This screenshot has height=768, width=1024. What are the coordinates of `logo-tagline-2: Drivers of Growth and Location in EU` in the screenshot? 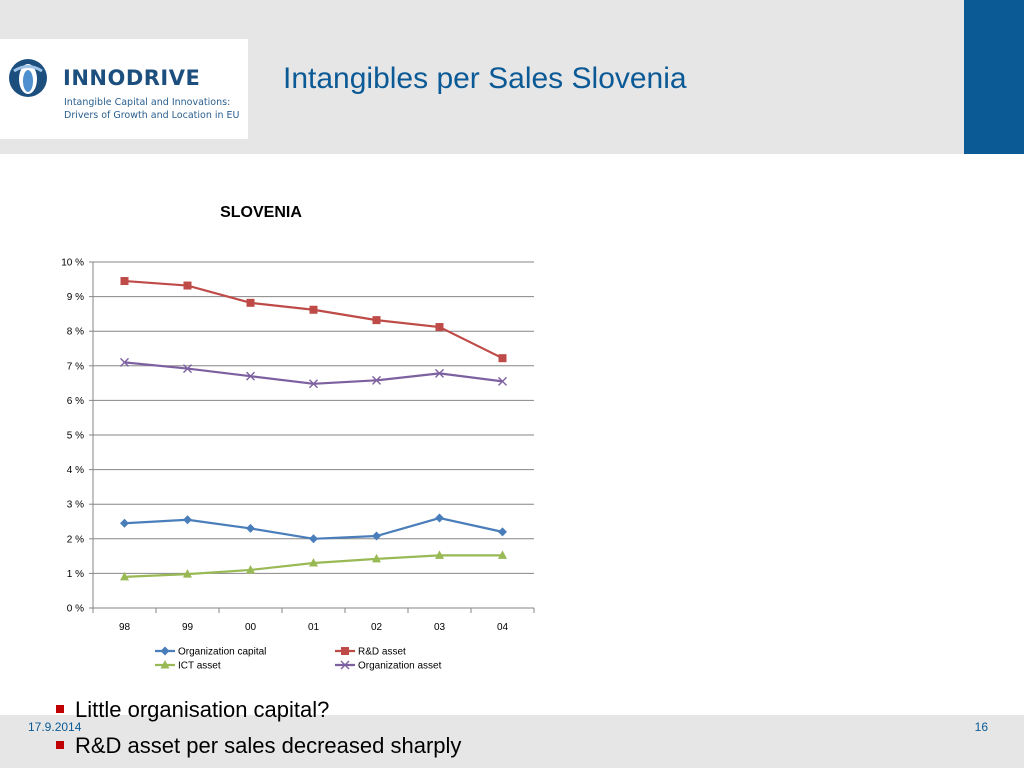 It's located at (152, 115).